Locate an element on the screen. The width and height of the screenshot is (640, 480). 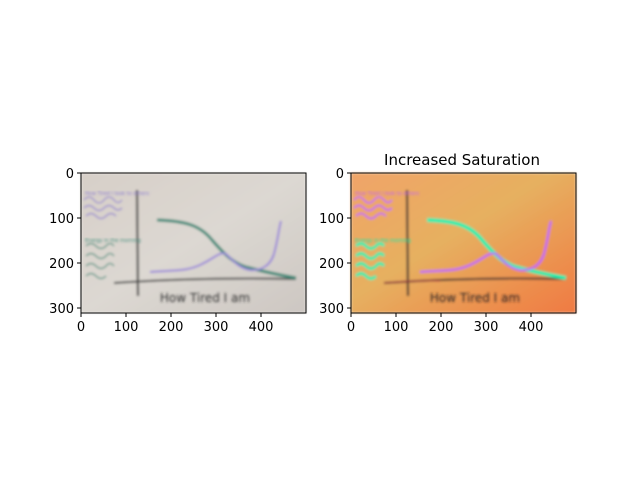
right-x-tick-300: 300 is located at coordinates (486, 327).